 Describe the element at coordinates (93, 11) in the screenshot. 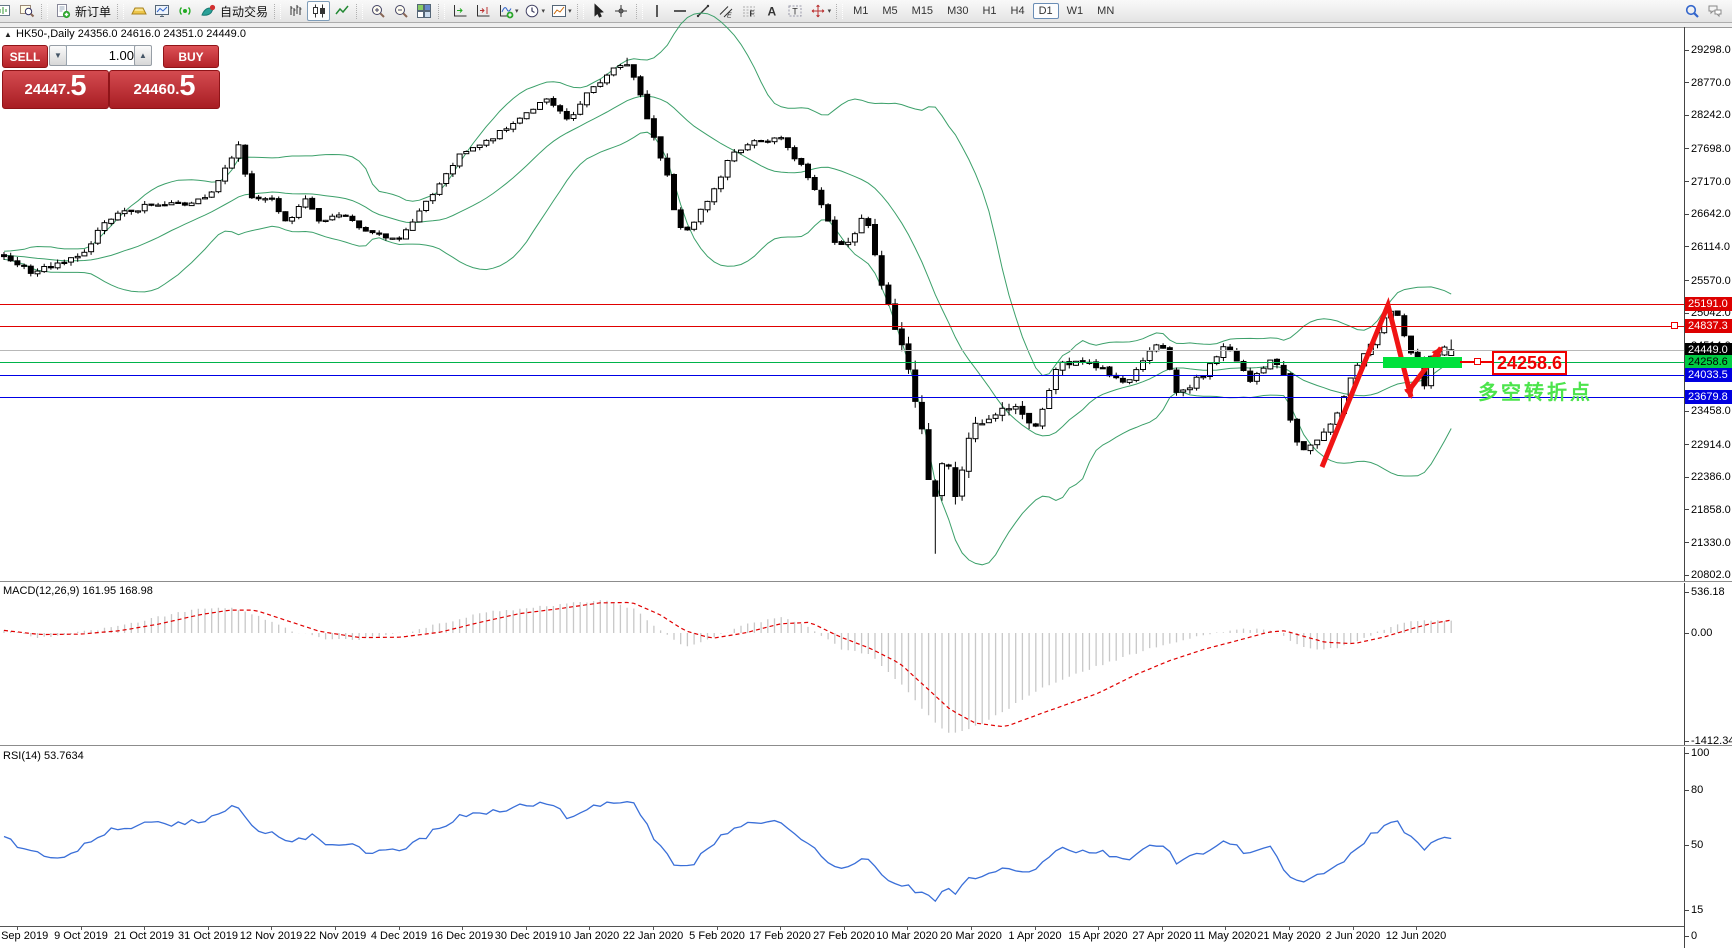

I see `new-order-label: 新订单` at that location.